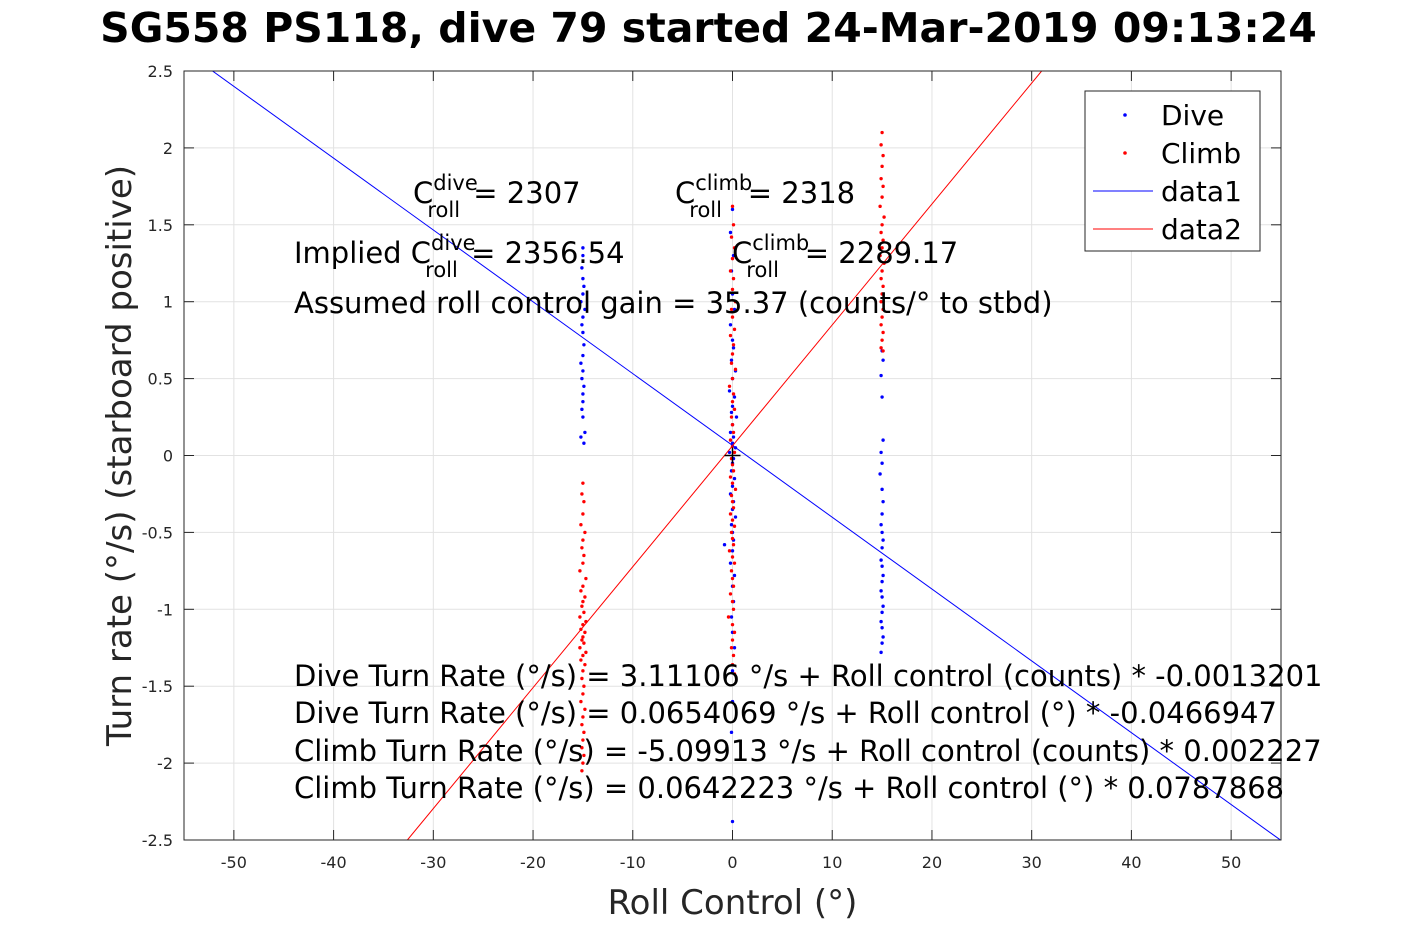  I want to click on legend-box, so click(1172, 171).